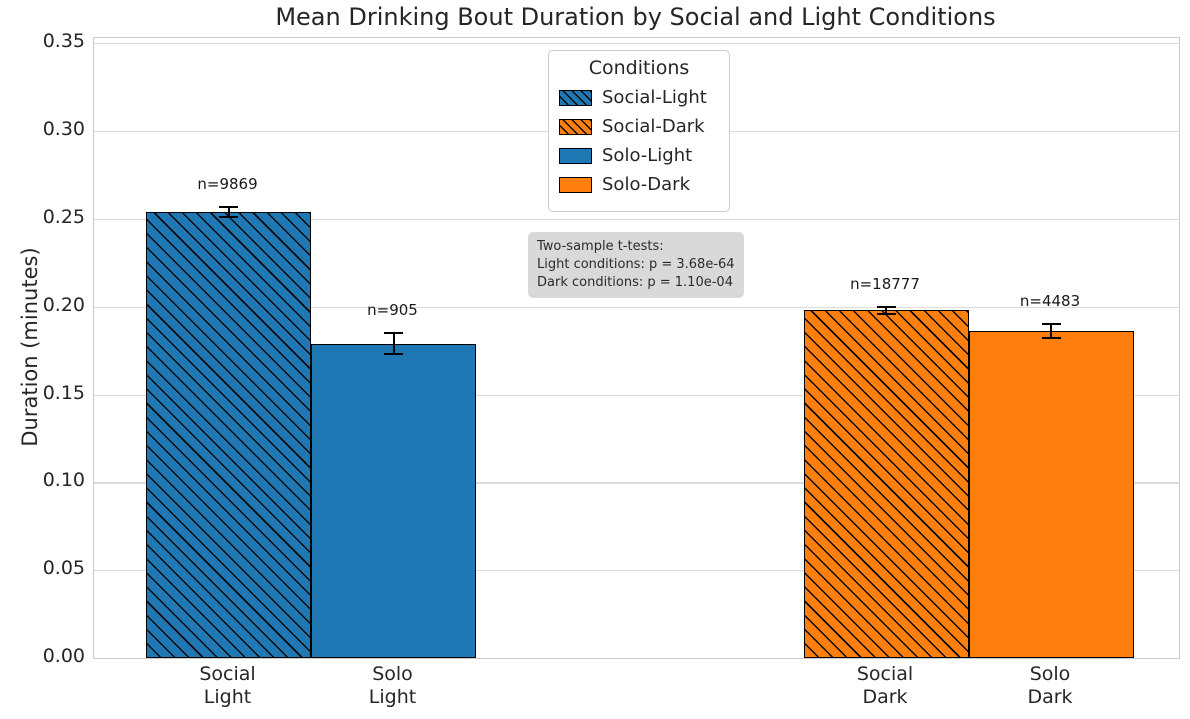  Describe the element at coordinates (30, 347) in the screenshot. I see `y-axis-label: Duration (minutes)` at that location.